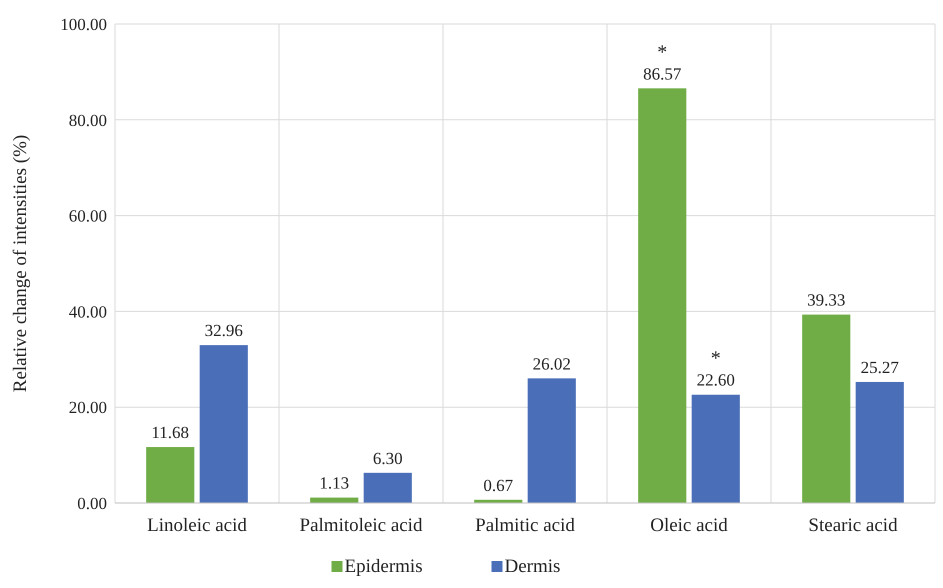  Describe the element at coordinates (662, 74) in the screenshot. I see `data-label: 86.57` at that location.